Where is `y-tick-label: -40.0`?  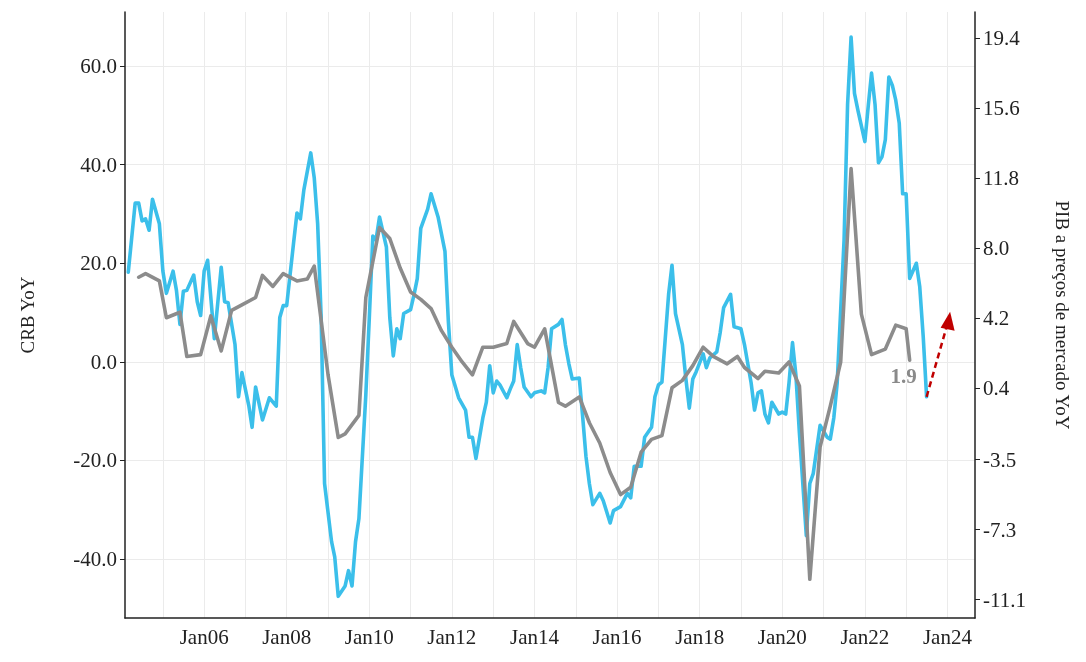 y-tick-label: -40.0 is located at coordinates (95, 558).